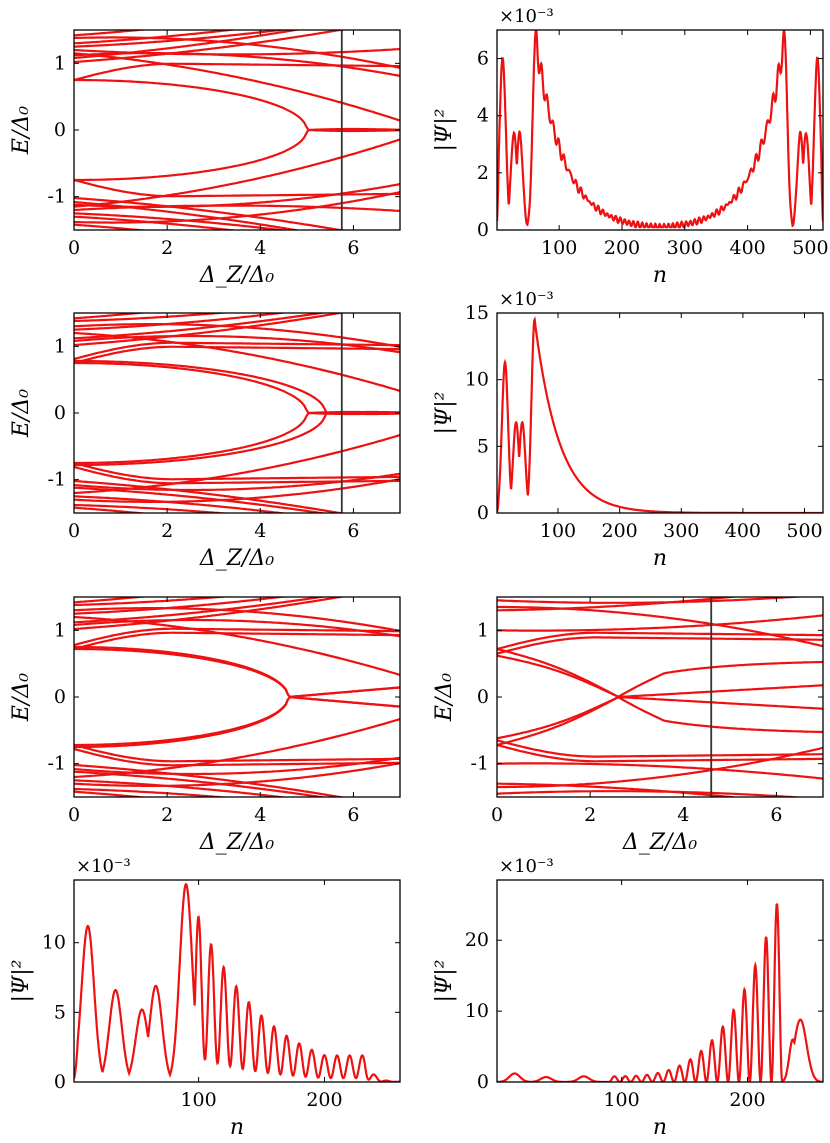 The width and height of the screenshot is (830, 1143). I want to click on y-tick-label: 15, so click(477, 313).